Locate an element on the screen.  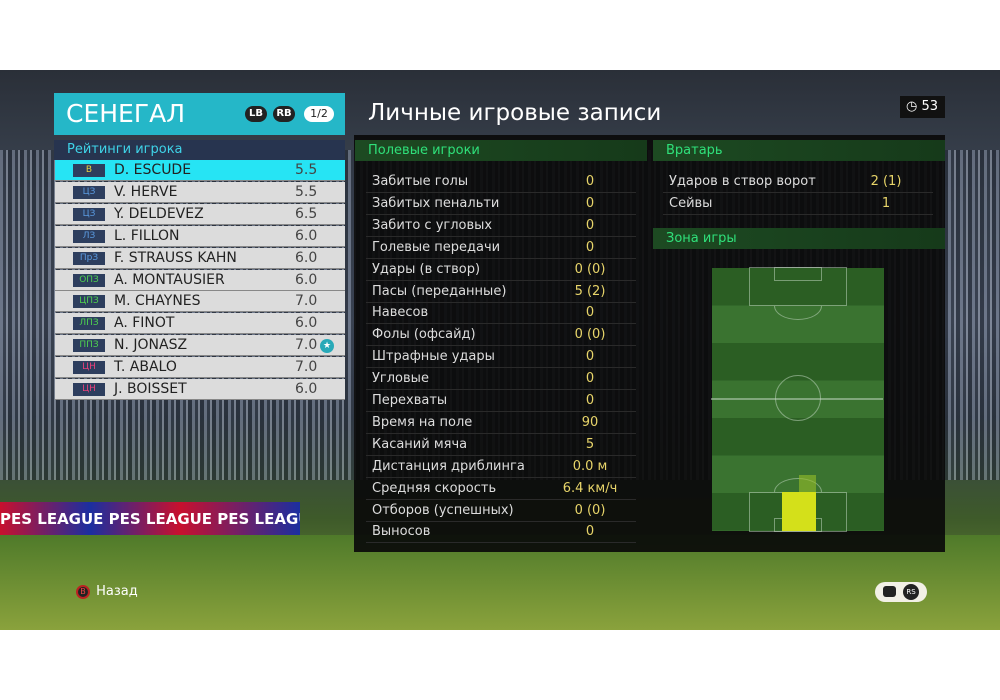
field-players-header: Полевые игроки is located at coordinates (501, 150).